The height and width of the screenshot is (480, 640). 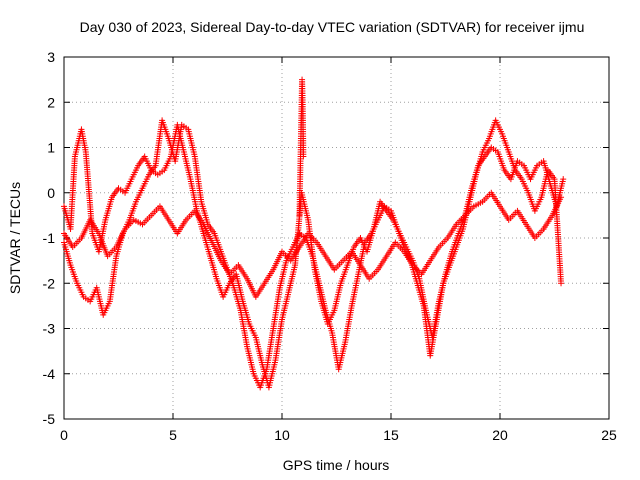 I want to click on x-tick-label: 5, so click(x=173, y=435).